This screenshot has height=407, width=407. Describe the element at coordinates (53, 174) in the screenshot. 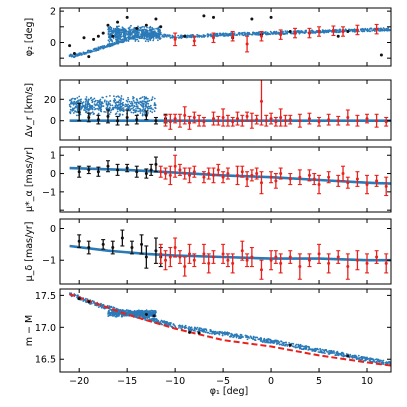

I see `y-tick-label: 0` at that location.